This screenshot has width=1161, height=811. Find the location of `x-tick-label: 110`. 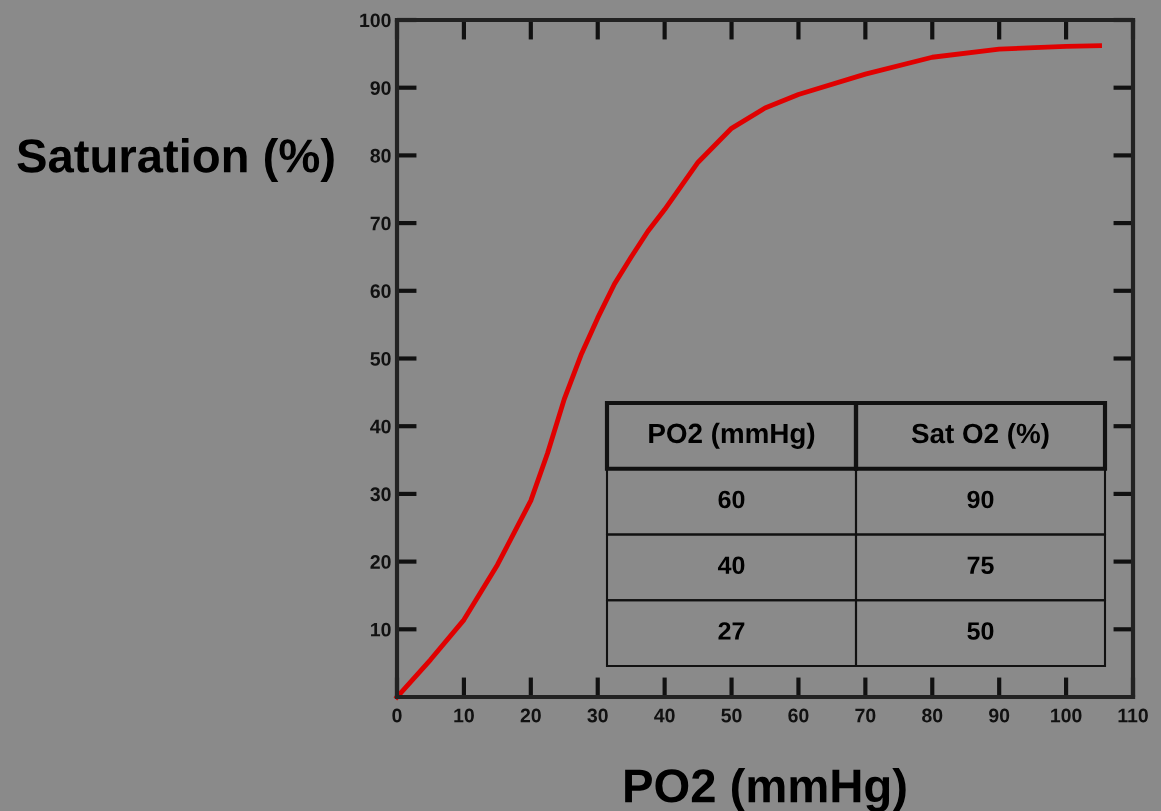

x-tick-label: 110 is located at coordinates (1133, 715).